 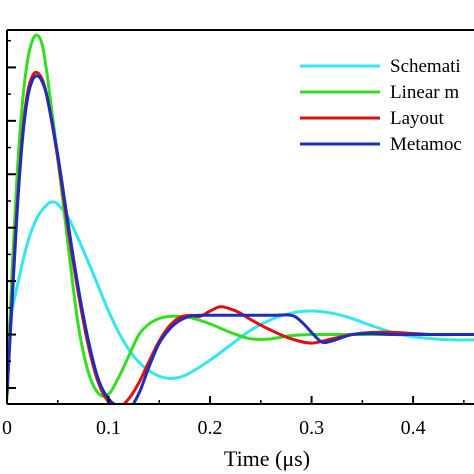 I want to click on x-tick-label: 0.4, so click(x=413, y=428).